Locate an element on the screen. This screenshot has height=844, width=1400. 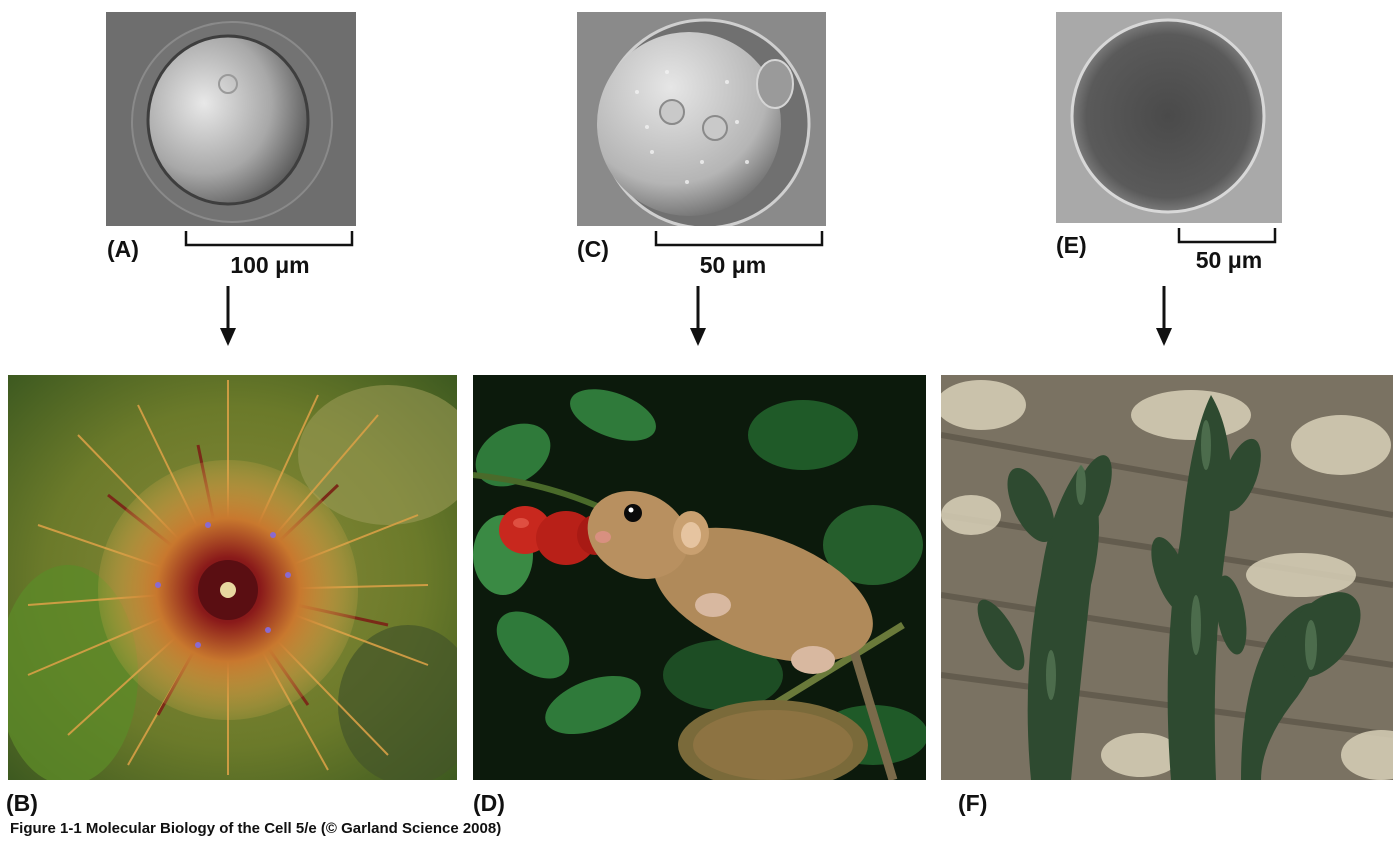
panel-label-c: (C) is located at coordinates (593, 249).